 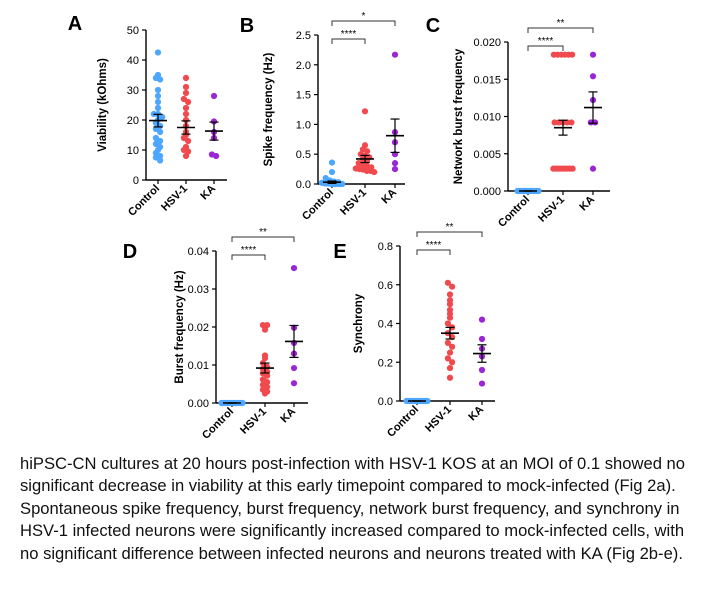 What do you see at coordinates (133, 121) in the screenshot?
I see `y-tick-label: 20` at bounding box center [133, 121].